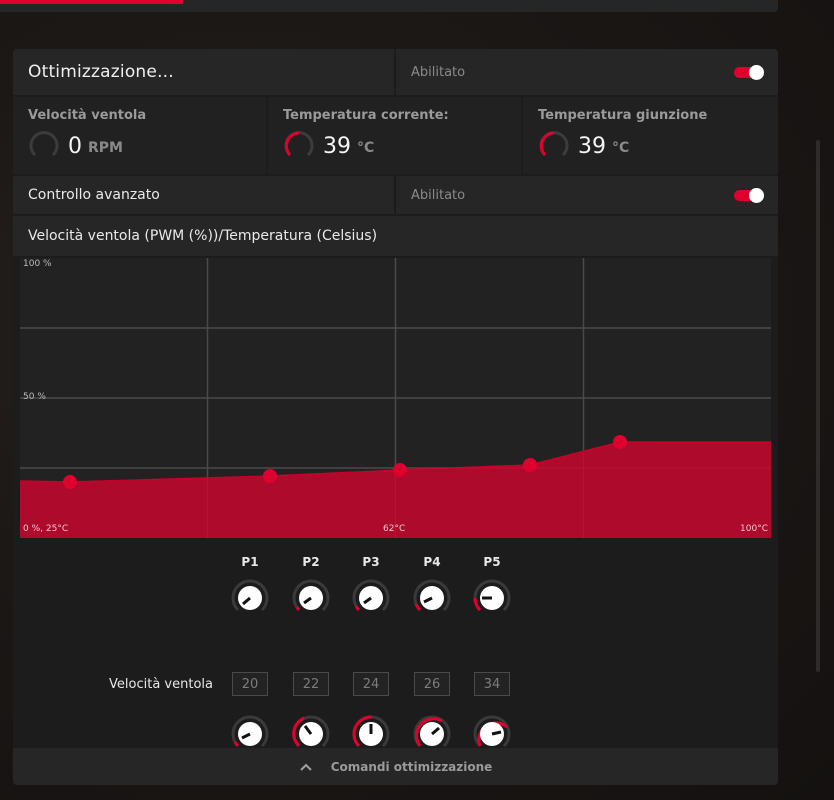 This screenshot has width=834, height=800. What do you see at coordinates (161, 684) in the screenshot?
I see `fan-speed-row-label: Velocità ventola` at bounding box center [161, 684].